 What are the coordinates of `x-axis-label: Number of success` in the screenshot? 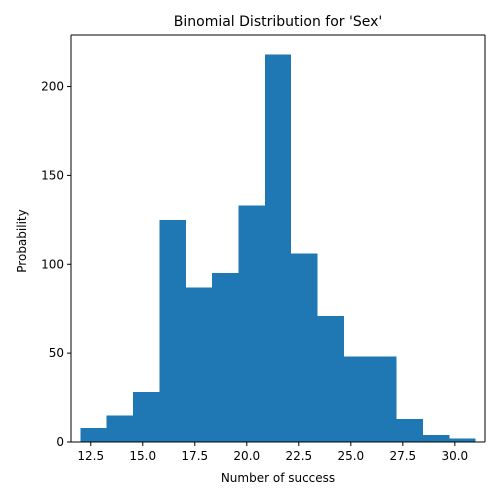 It's located at (278, 478).